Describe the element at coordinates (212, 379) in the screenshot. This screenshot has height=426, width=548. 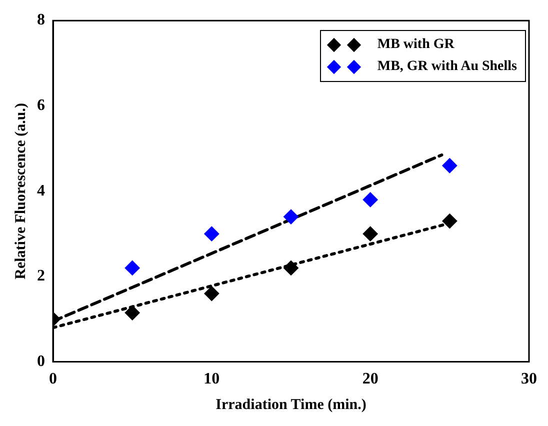
I see `x-tick-label: 10` at that location.